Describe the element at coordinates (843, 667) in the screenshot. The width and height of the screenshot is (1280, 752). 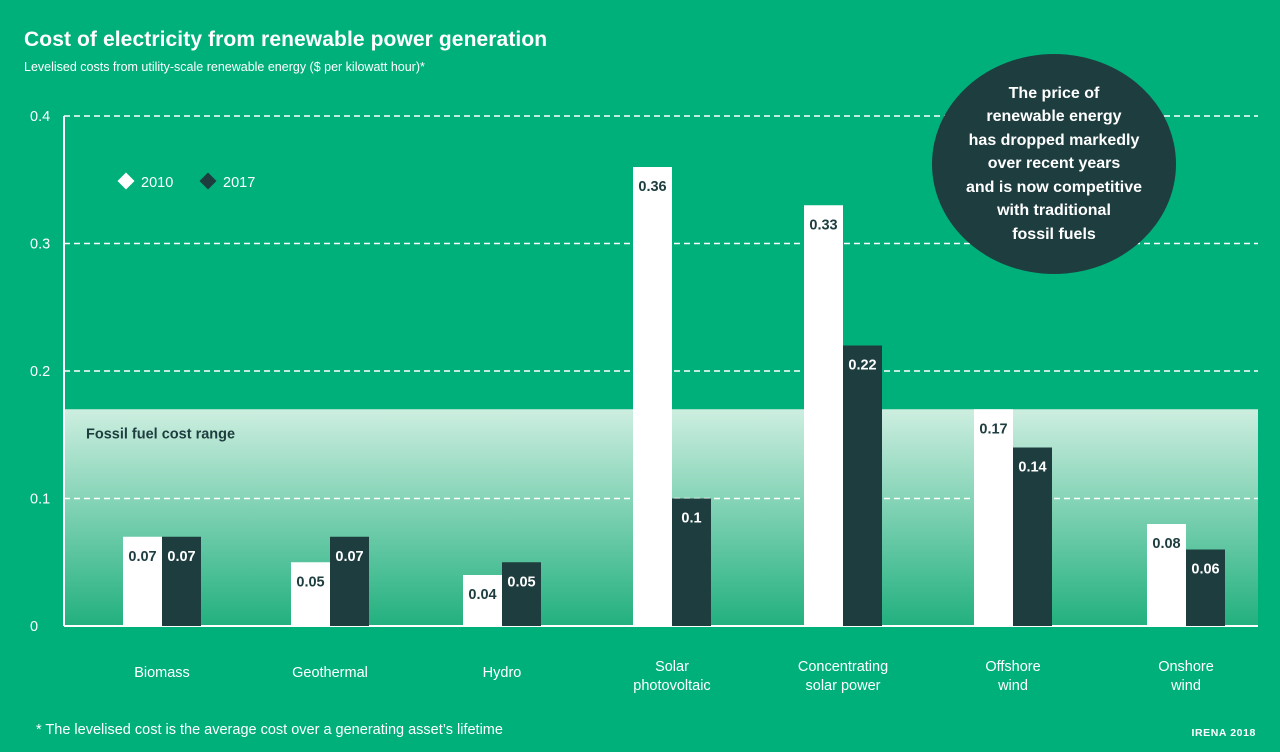
I see `x-tick-label-4-0: Concentrating` at that location.